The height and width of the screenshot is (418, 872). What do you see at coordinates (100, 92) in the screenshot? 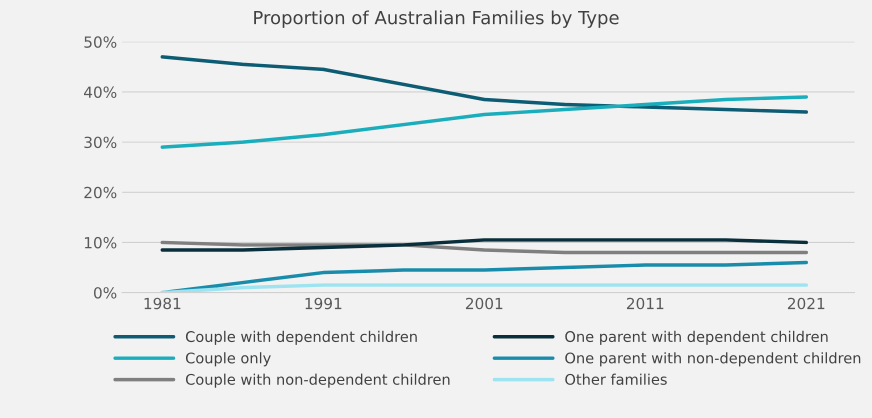
I see `y-tick-label: 40%` at bounding box center [100, 92].